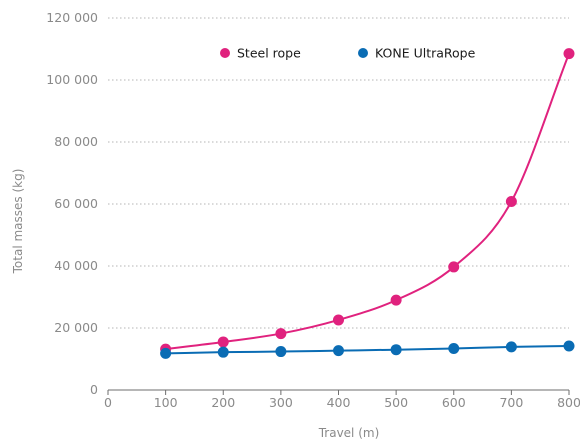 This screenshot has width=580, height=445. What do you see at coordinates (76, 203) in the screenshot?
I see `y-tick-label: 60 000` at bounding box center [76, 203].